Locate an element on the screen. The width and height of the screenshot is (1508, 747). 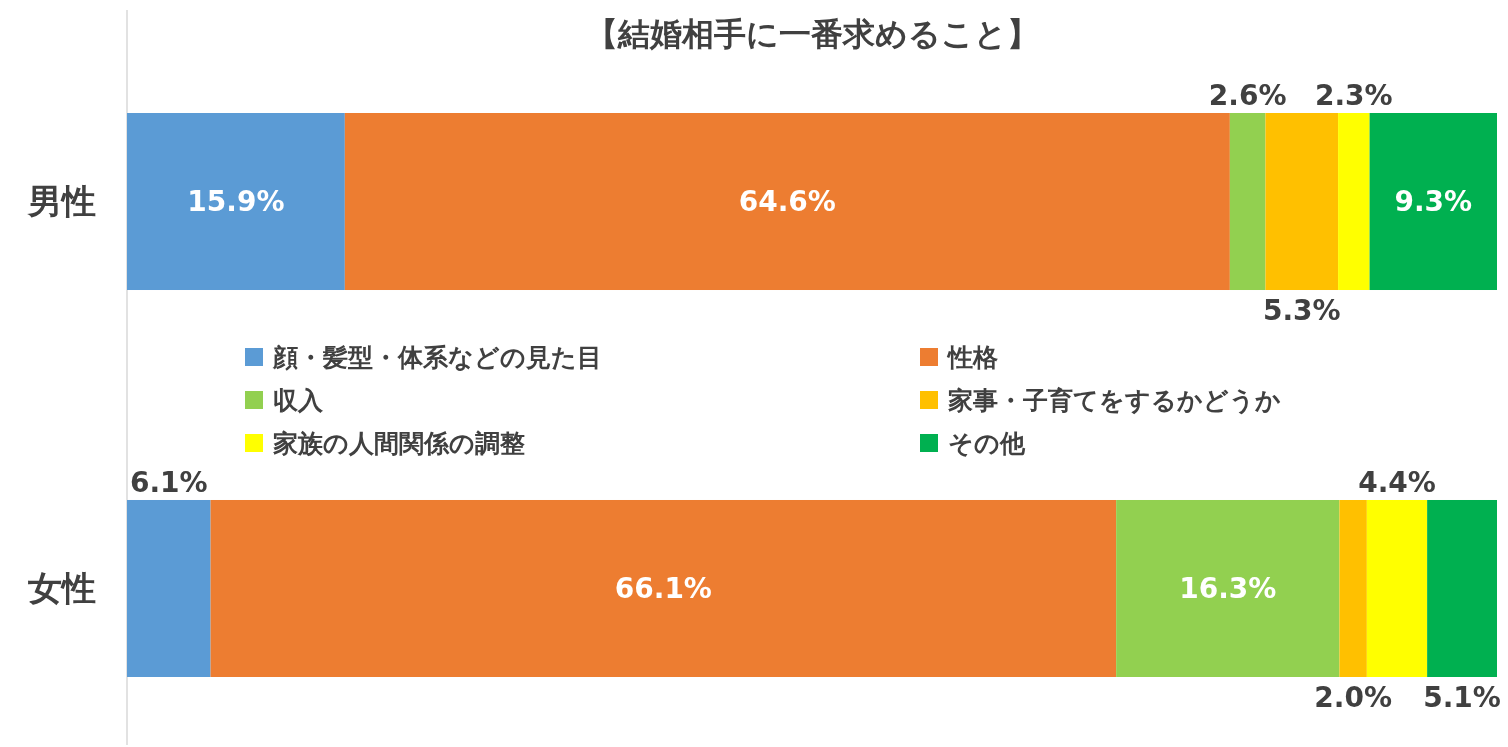
legend-label: 性格 is located at coordinates (972, 357).